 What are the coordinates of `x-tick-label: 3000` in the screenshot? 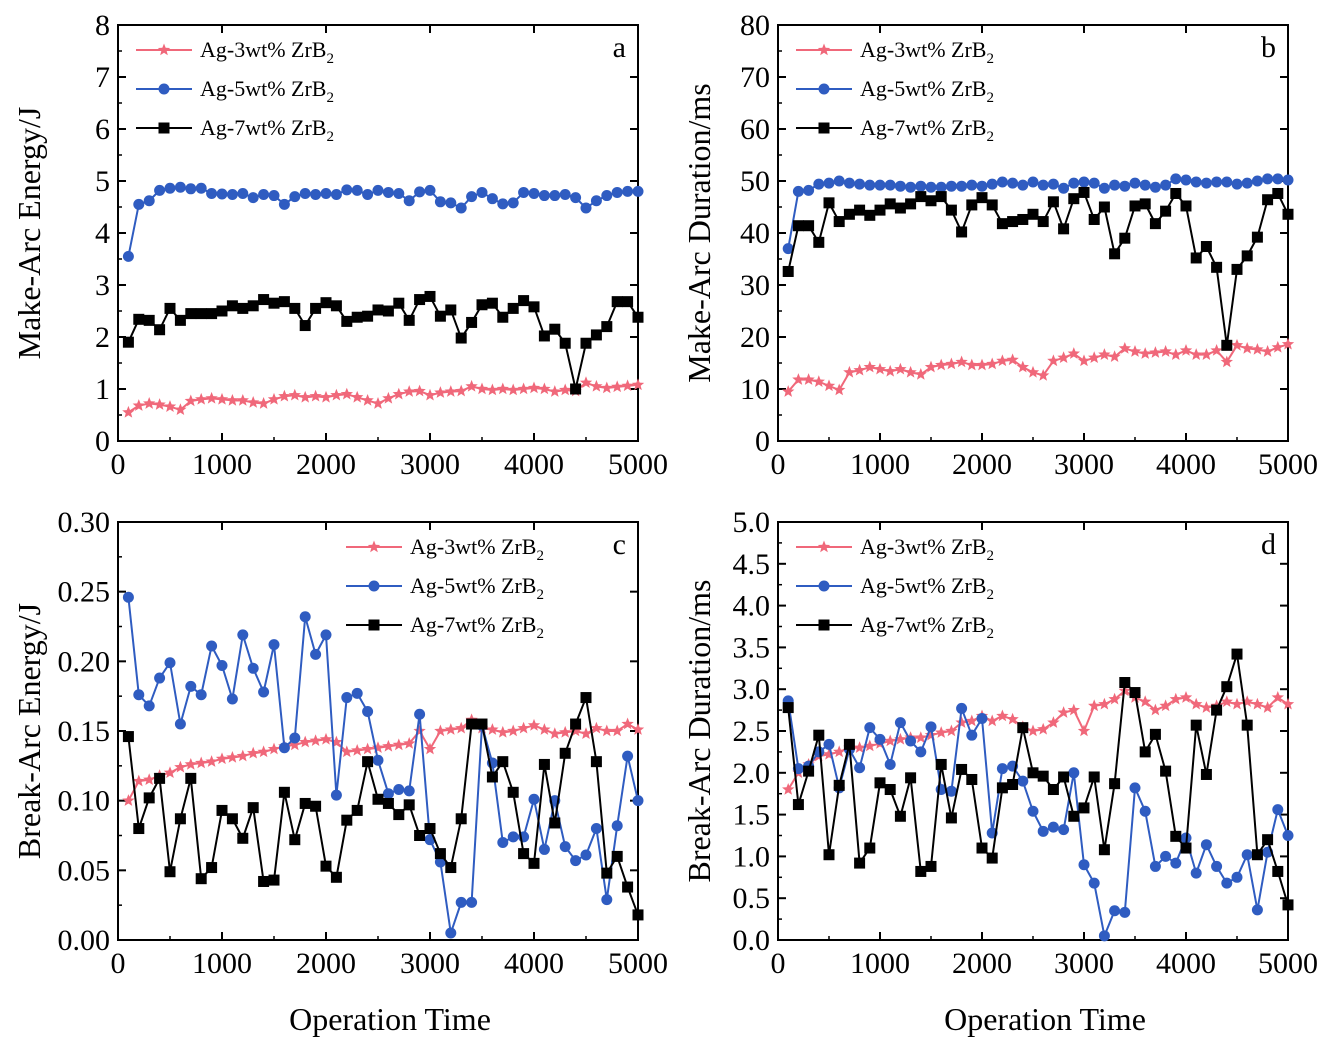 It's located at (430, 963).